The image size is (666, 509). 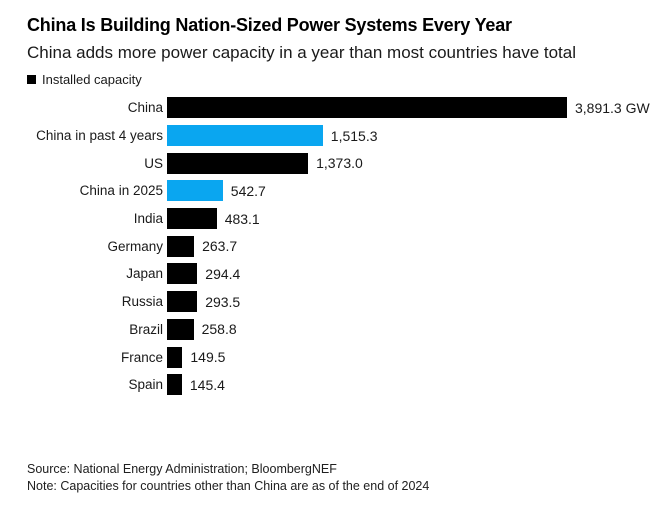 What do you see at coordinates (180, 329) in the screenshot?
I see `bar-brazil` at bounding box center [180, 329].